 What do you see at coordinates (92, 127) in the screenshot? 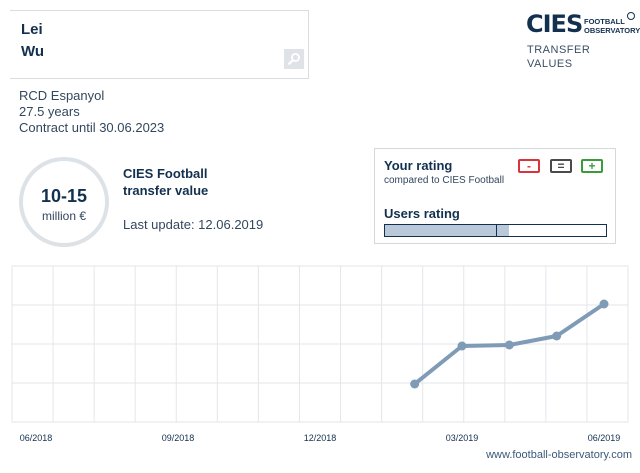
I see `player-contract: Contract until 30.06.2023` at bounding box center [92, 127].